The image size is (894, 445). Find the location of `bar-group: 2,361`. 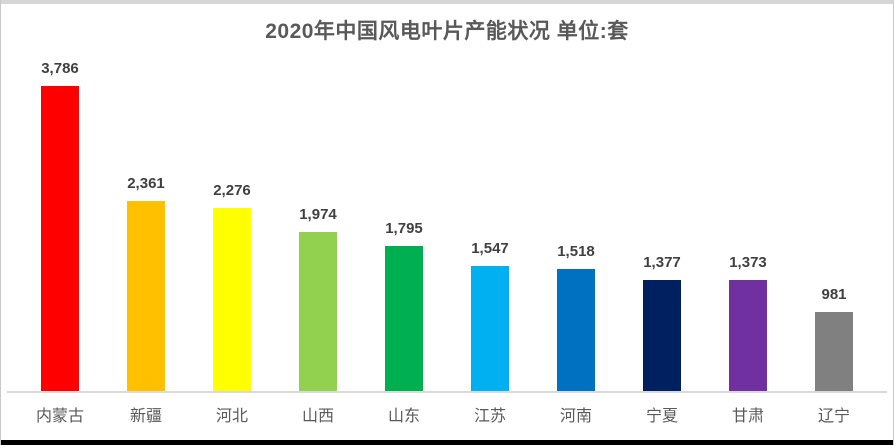

bar-group: 2,361 is located at coordinates (146, 283).